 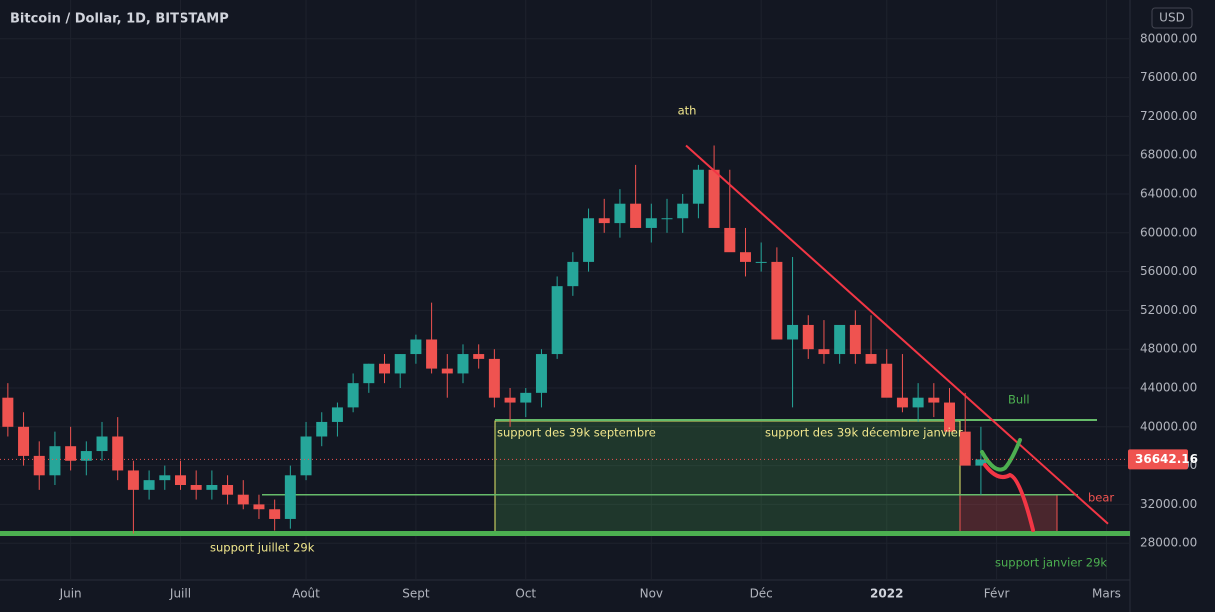 What do you see at coordinates (576, 433) in the screenshot?
I see `annotation: support des 39k septembre` at bounding box center [576, 433].